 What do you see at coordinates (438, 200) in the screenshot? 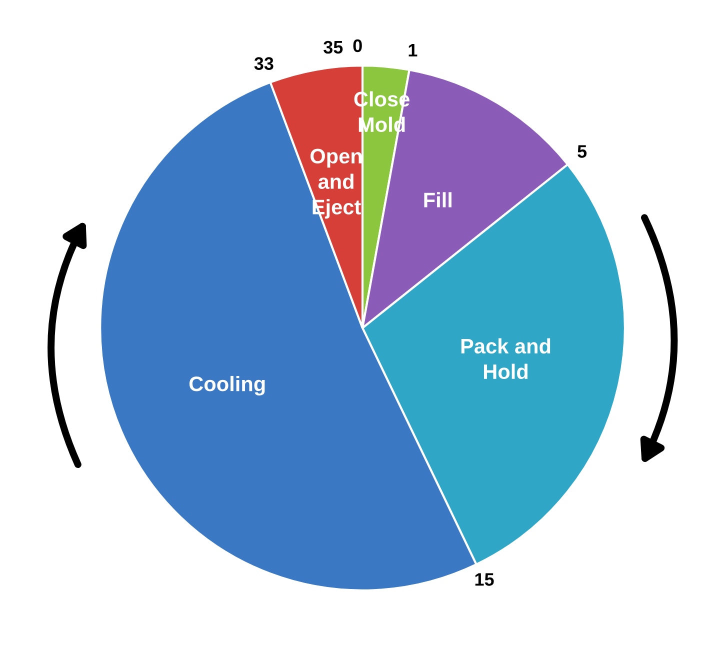
I see `slice-label: Fill` at bounding box center [438, 200].